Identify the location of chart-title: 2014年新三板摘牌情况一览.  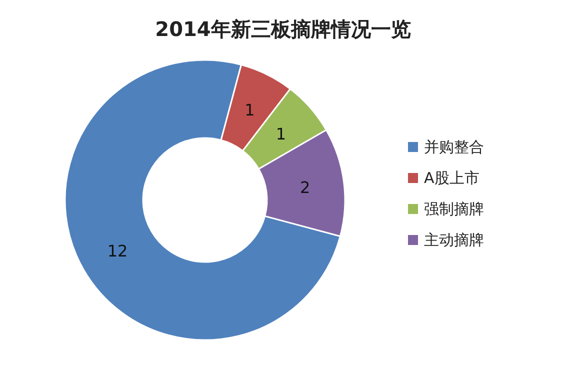
(283, 29).